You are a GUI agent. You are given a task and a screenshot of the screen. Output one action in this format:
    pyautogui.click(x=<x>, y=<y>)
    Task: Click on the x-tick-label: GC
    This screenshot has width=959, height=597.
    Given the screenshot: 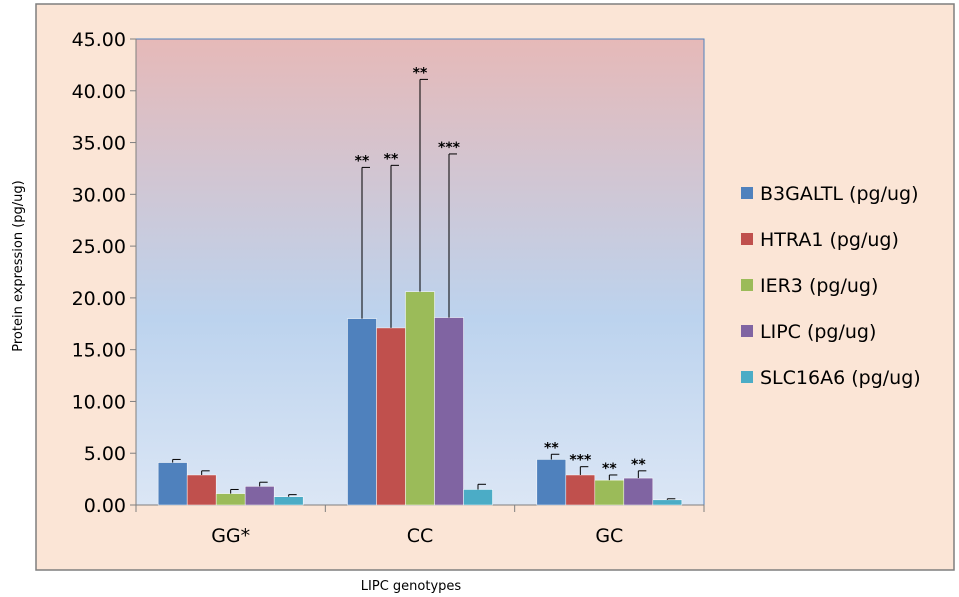 What is the action you would take?
    pyautogui.click(x=609, y=536)
    